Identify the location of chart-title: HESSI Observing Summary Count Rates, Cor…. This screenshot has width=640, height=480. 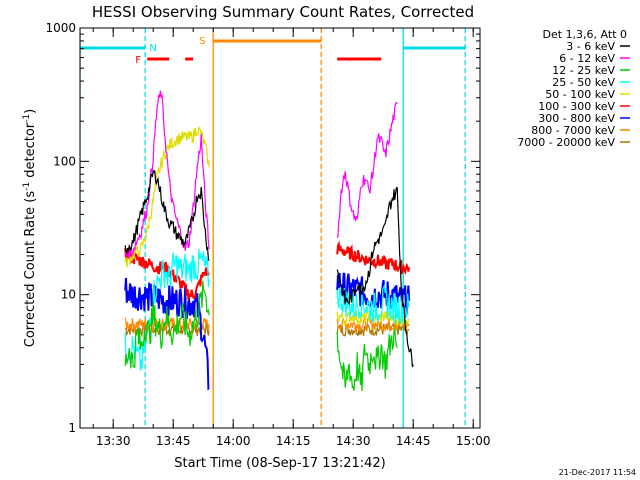
(283, 12).